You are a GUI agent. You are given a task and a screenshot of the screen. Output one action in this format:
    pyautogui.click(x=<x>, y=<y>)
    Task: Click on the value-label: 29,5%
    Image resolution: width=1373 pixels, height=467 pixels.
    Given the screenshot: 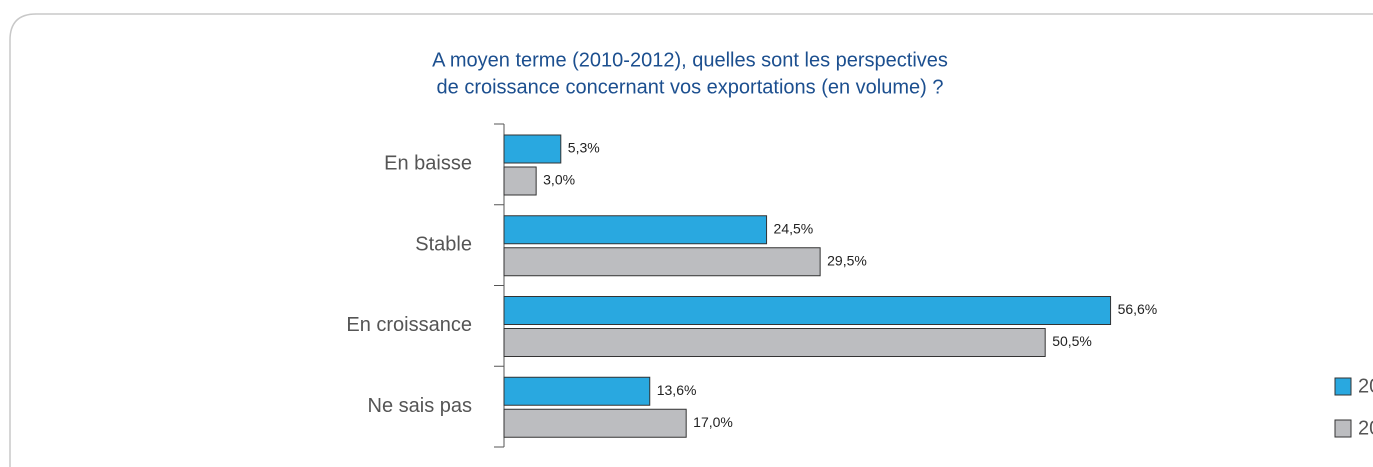 What is the action you would take?
    pyautogui.click(x=847, y=260)
    